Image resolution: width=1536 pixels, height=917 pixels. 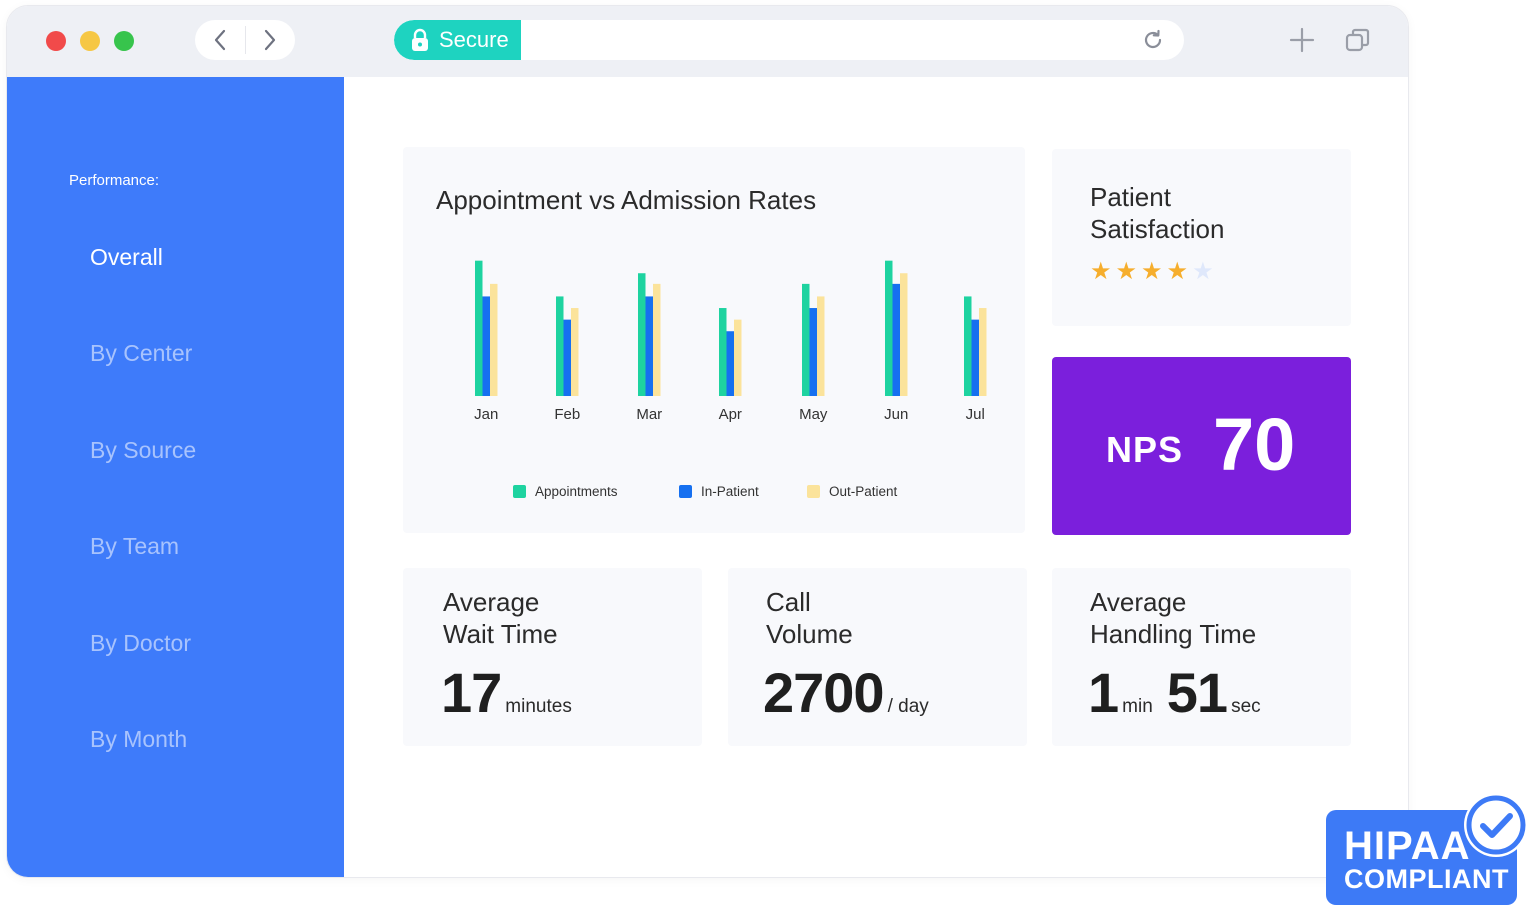 What do you see at coordinates (626, 200) in the screenshot?
I see `chart-title: Appointment vs Admission Rates` at bounding box center [626, 200].